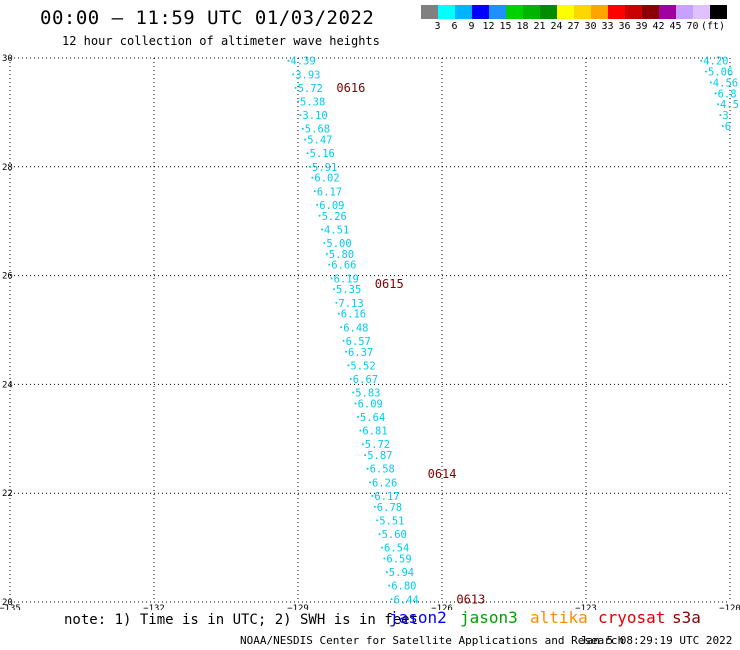 Image resolution: width=740 pixels, height=650 pixels. Describe the element at coordinates (353, 315) in the screenshot. I see `wave-height-label: 6.16` at that location.